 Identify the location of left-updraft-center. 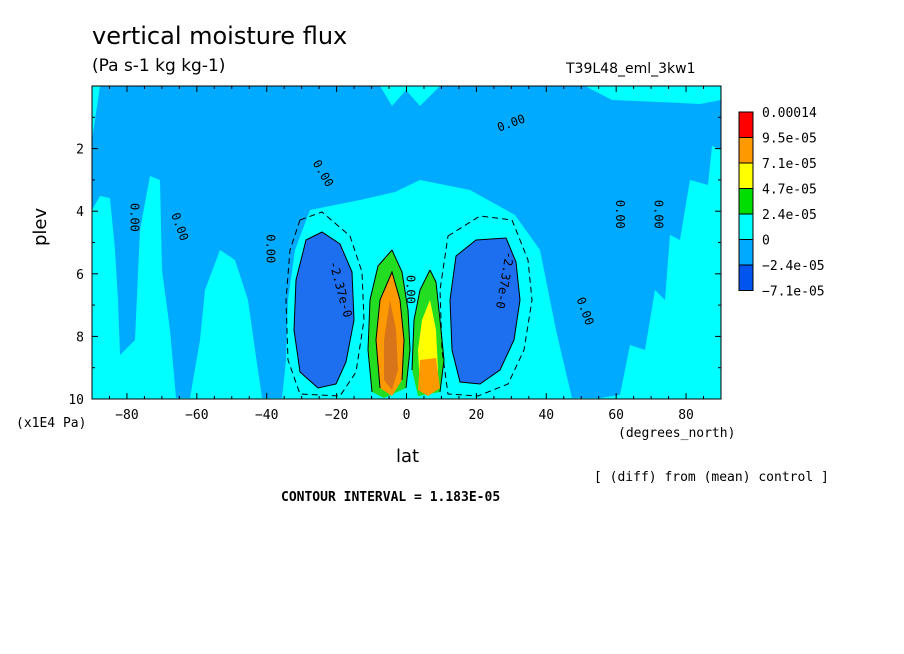
(391, 345).